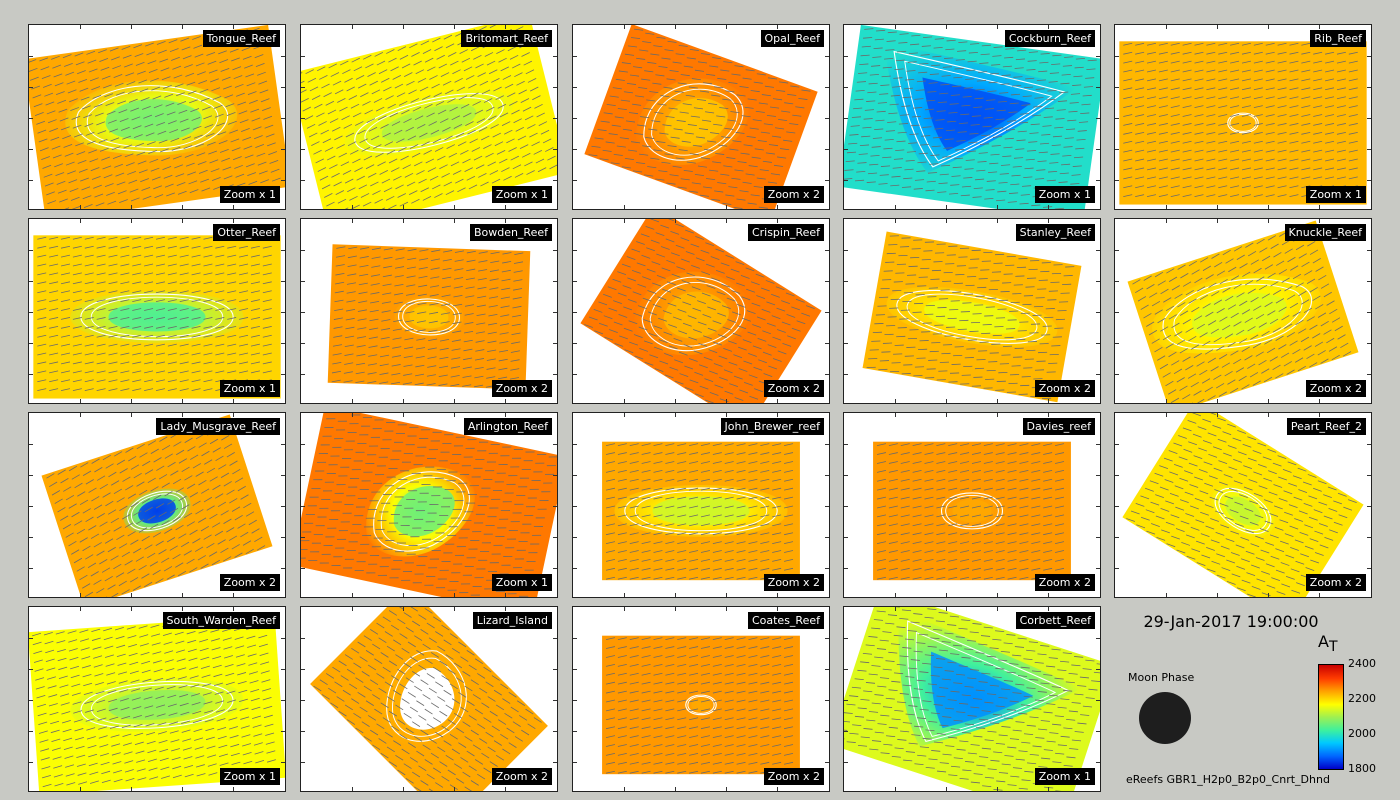 The height and width of the screenshot is (800, 1400). What do you see at coordinates (792, 38) in the screenshot?
I see `reef-name-label: Opal_Reef` at bounding box center [792, 38].